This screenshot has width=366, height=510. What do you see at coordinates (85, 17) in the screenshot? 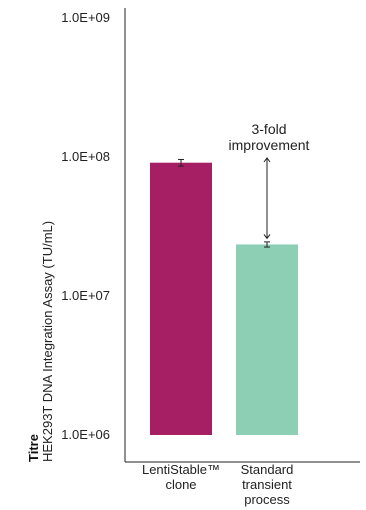
I see `y-tick-label: 1.0E+09` at bounding box center [85, 17].